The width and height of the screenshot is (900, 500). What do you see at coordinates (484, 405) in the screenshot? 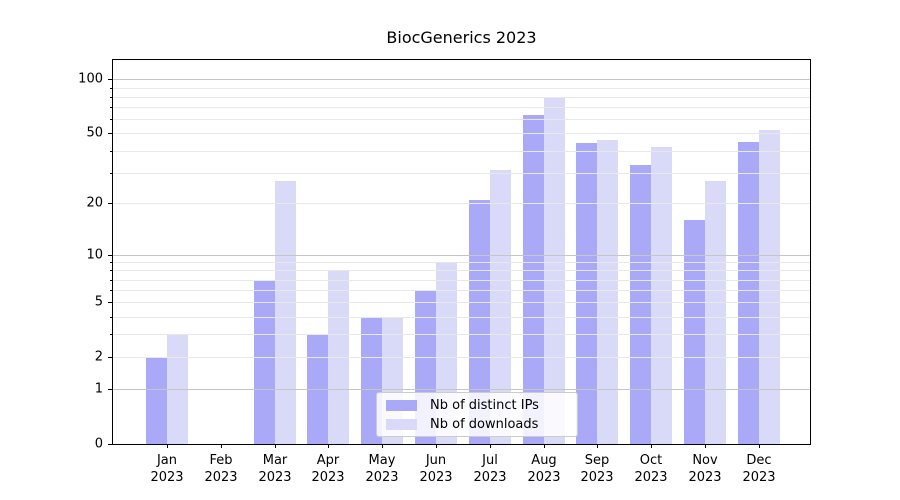
I see `legend-label-distinct-ips: Nb of distinct IPs` at bounding box center [484, 405].